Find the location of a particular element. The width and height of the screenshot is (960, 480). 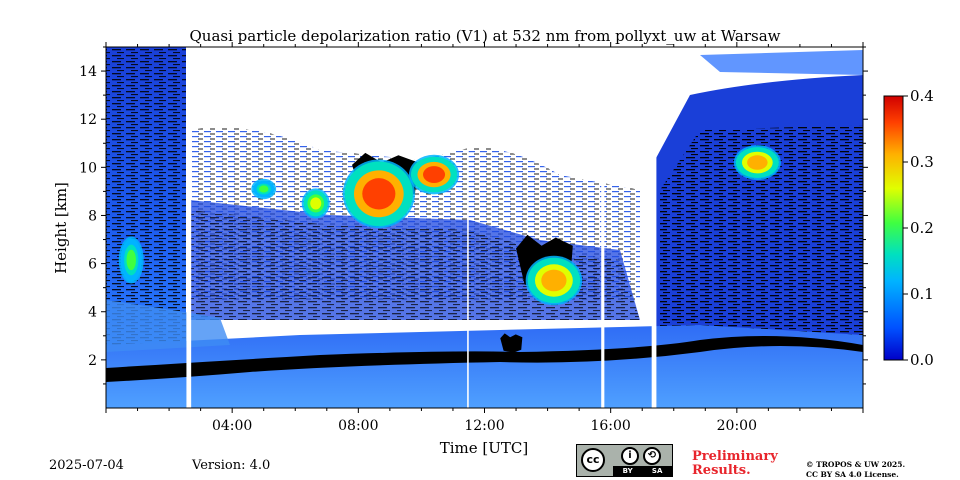

colorbar-tick-label: 0.3 is located at coordinates (922, 162).